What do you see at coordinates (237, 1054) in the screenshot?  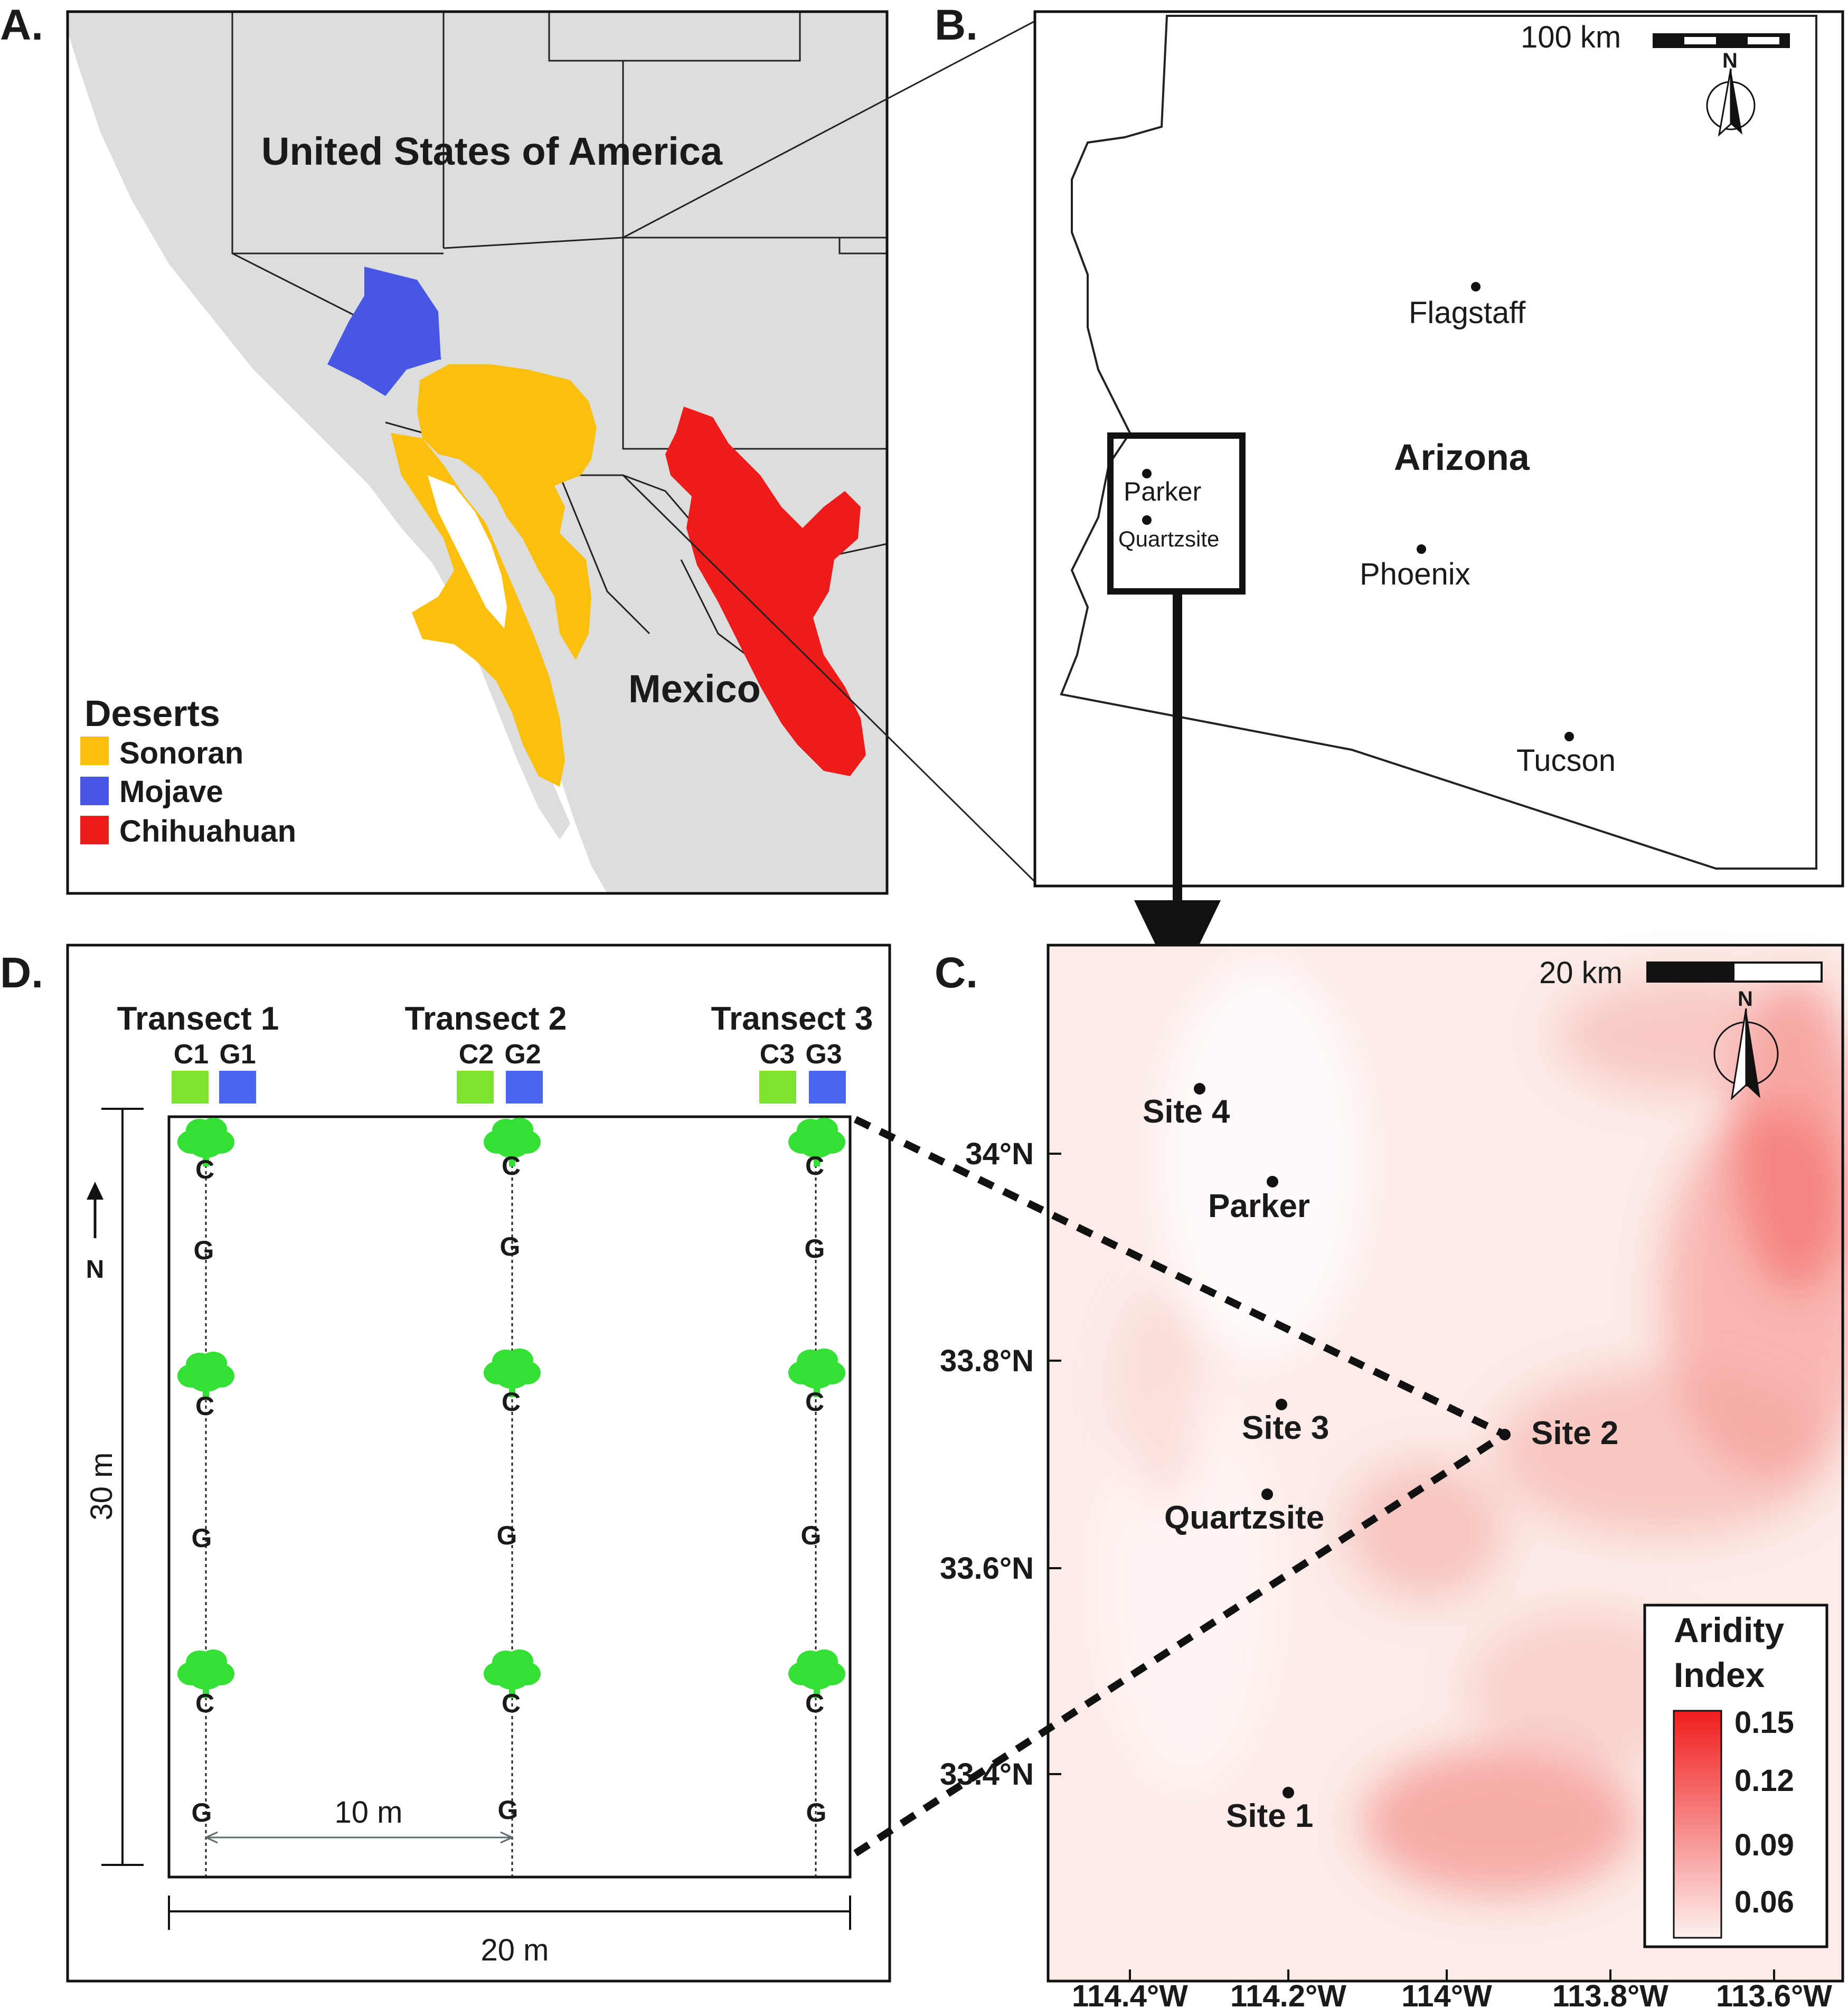 I see `transect-1-g-label: G1` at bounding box center [237, 1054].